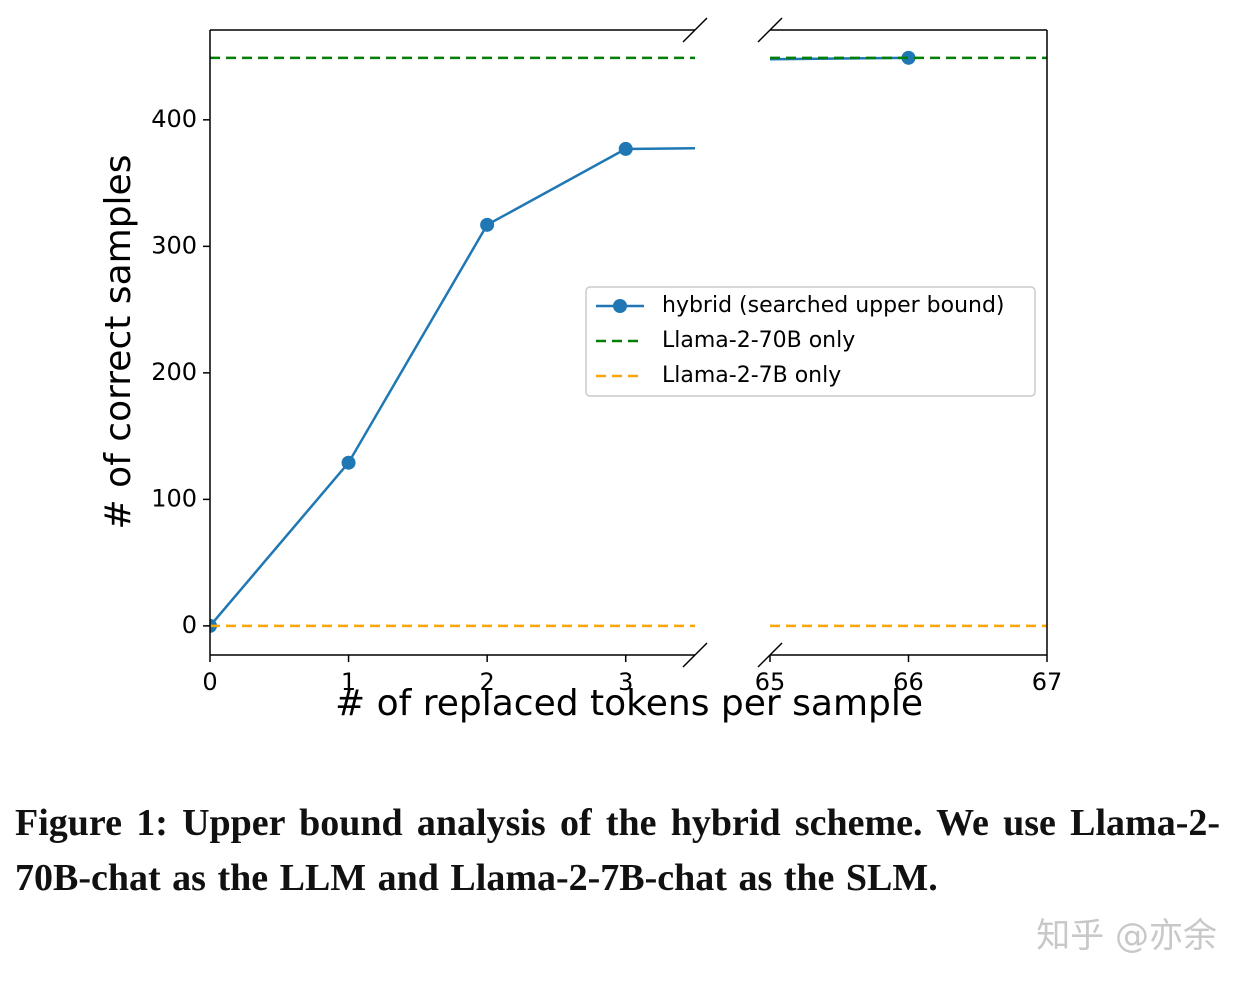 The height and width of the screenshot is (981, 1247). What do you see at coordinates (174, 245) in the screenshot?
I see `y-tick-label: 300` at bounding box center [174, 245].